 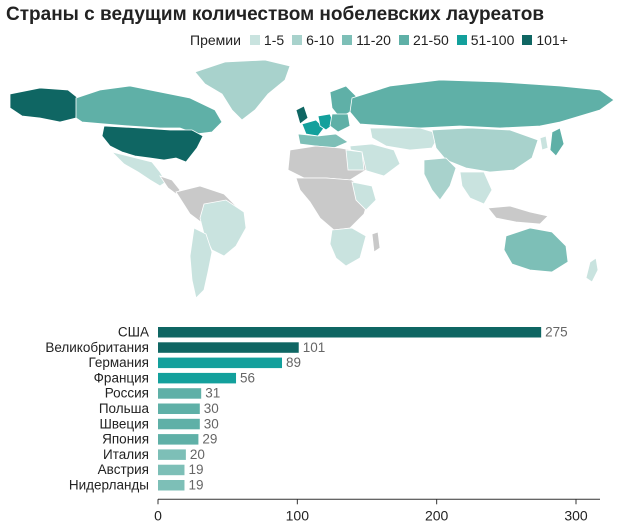 What do you see at coordinates (376, 242) in the screenshot?
I see `madagascar` at bounding box center [376, 242].